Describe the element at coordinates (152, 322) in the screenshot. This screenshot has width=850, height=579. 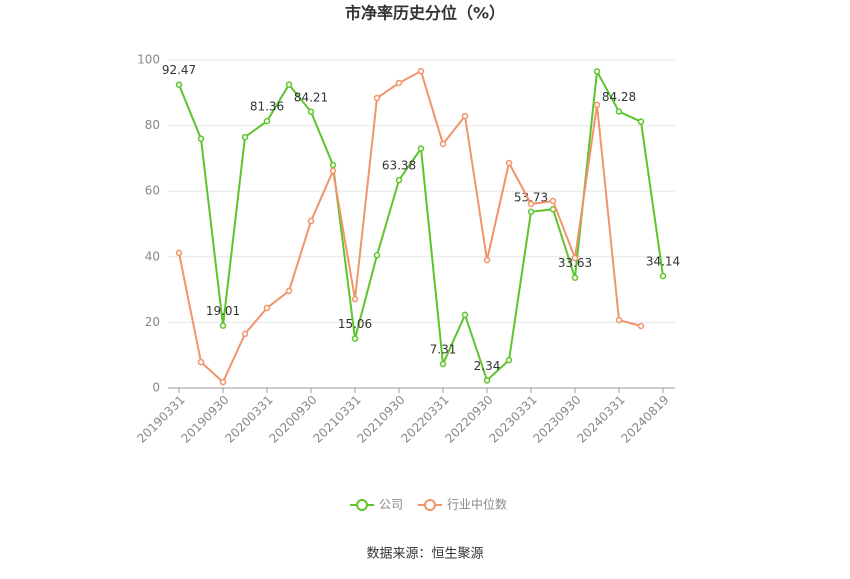
I see `y-tick-label: 20` at that location.